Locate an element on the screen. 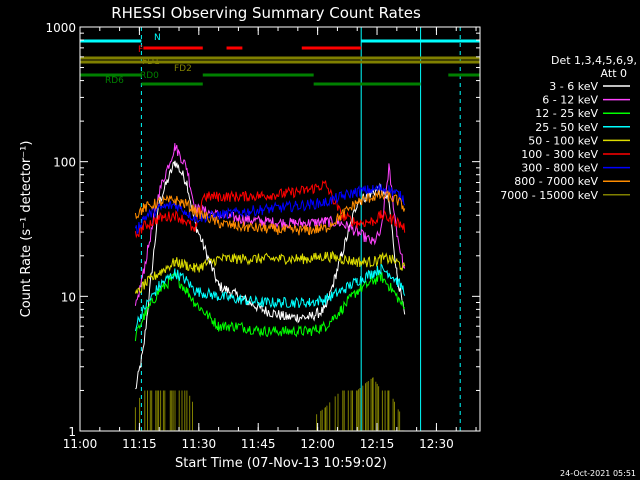 The width and height of the screenshot is (640, 480). y-tick-label-2: 100 is located at coordinates (64, 163).